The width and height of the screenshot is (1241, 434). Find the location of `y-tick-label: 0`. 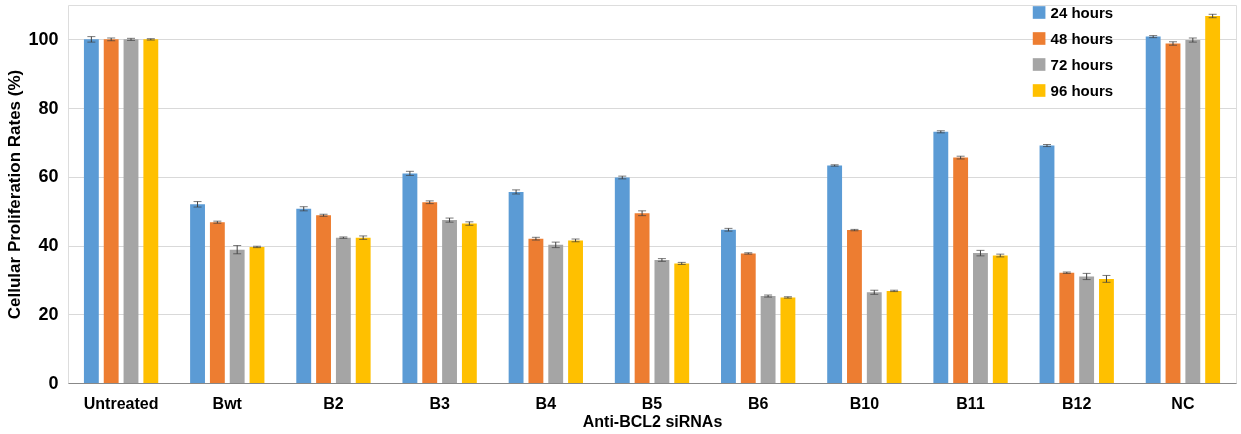

y-tick-label: 0 is located at coordinates (53, 382).